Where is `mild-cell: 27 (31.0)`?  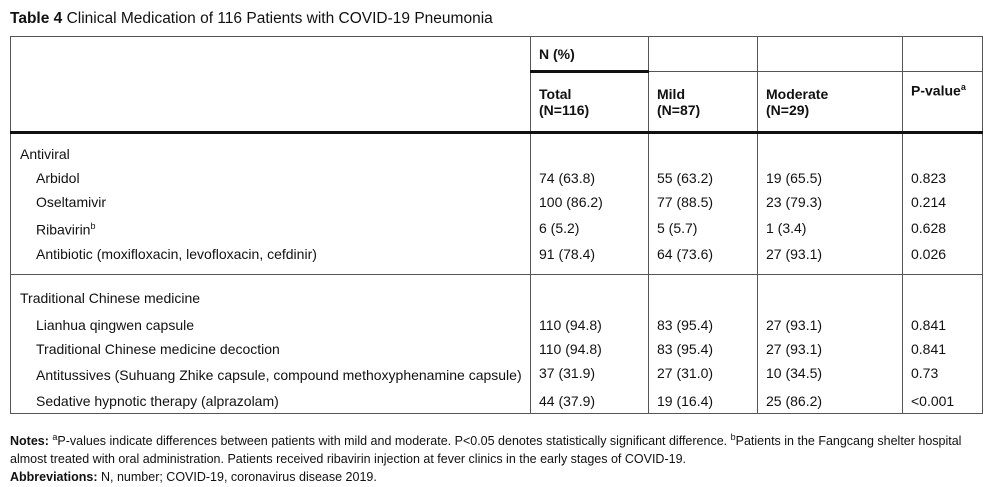
mild-cell: 27 (31.0) is located at coordinates (703, 374).